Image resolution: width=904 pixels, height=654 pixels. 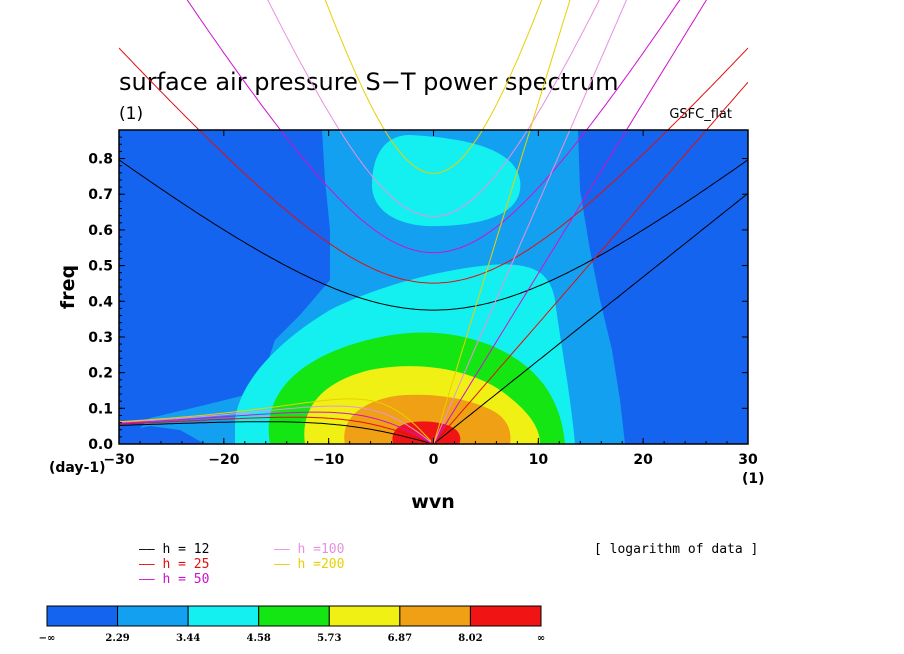 What do you see at coordinates (329, 638) in the screenshot?
I see `colorbar-label: 5.73` at bounding box center [329, 638].